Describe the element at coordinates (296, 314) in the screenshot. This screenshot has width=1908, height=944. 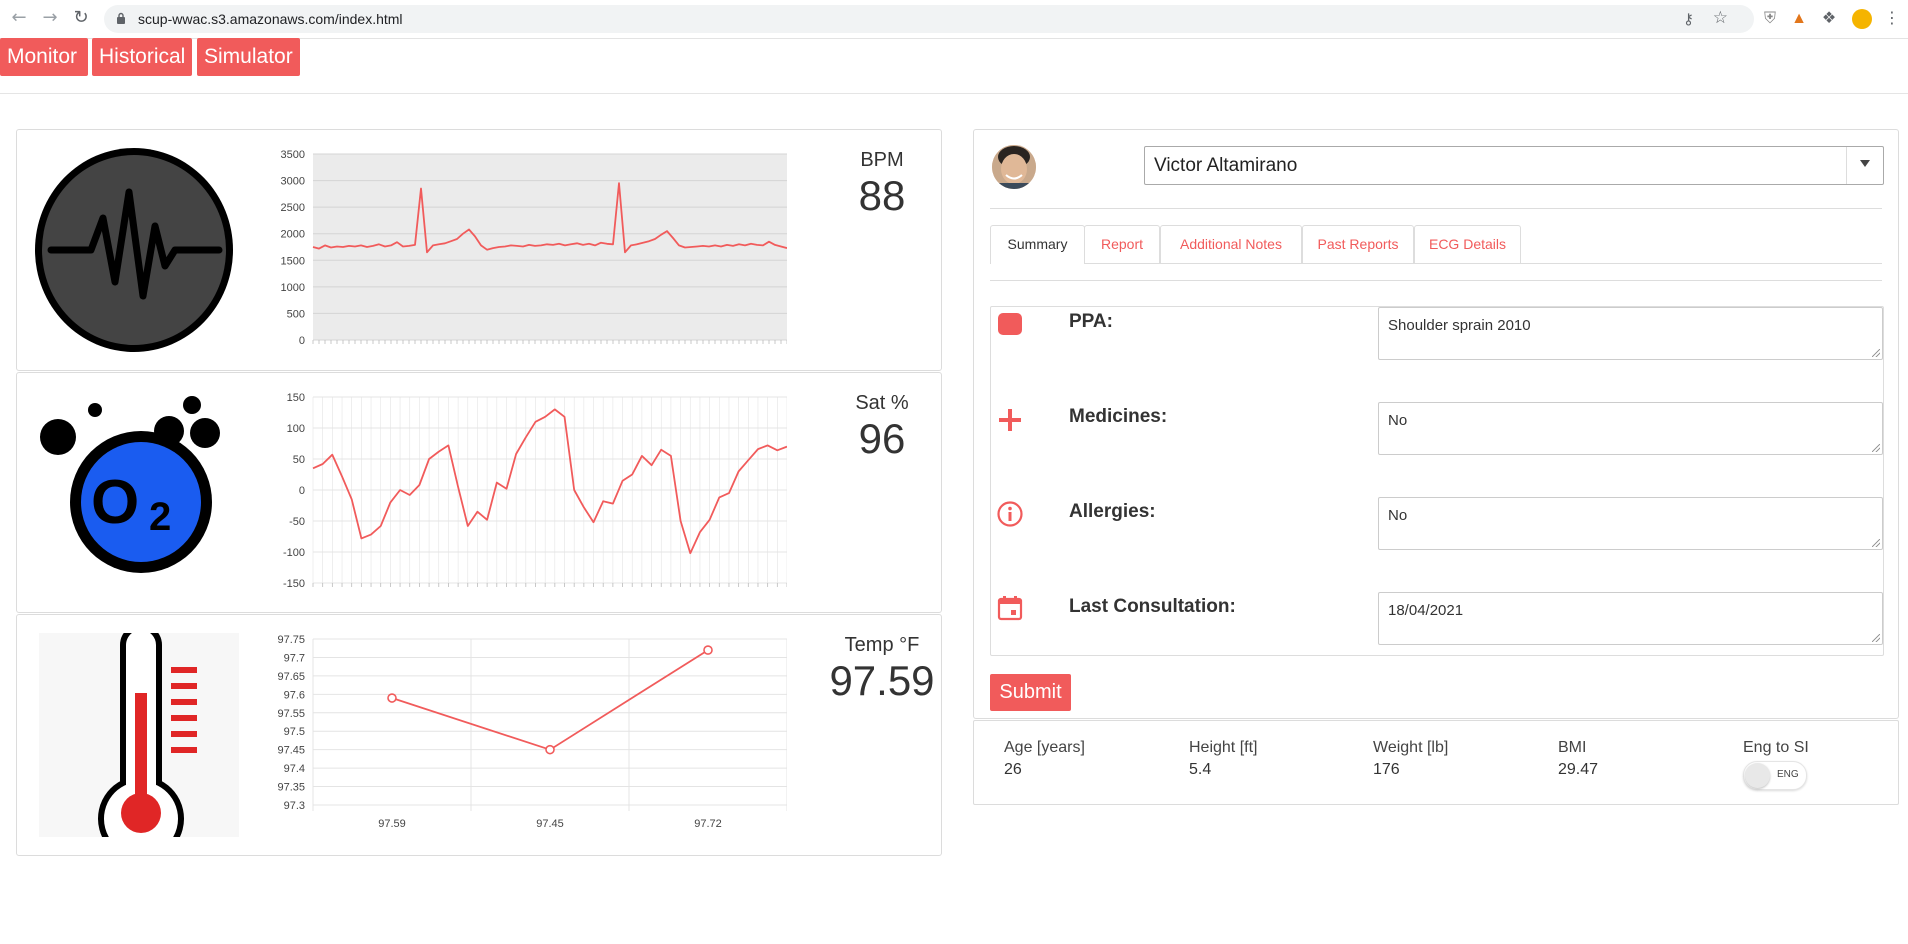
I see `y-tick-label: 500` at that location.